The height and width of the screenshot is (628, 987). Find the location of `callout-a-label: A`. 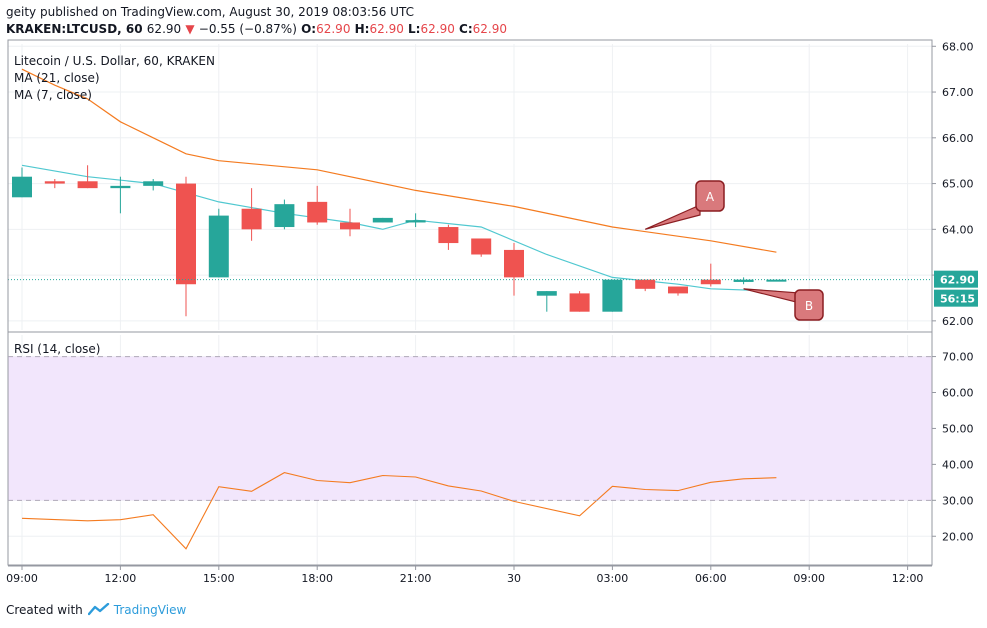

callout-a-label: A is located at coordinates (710, 197).